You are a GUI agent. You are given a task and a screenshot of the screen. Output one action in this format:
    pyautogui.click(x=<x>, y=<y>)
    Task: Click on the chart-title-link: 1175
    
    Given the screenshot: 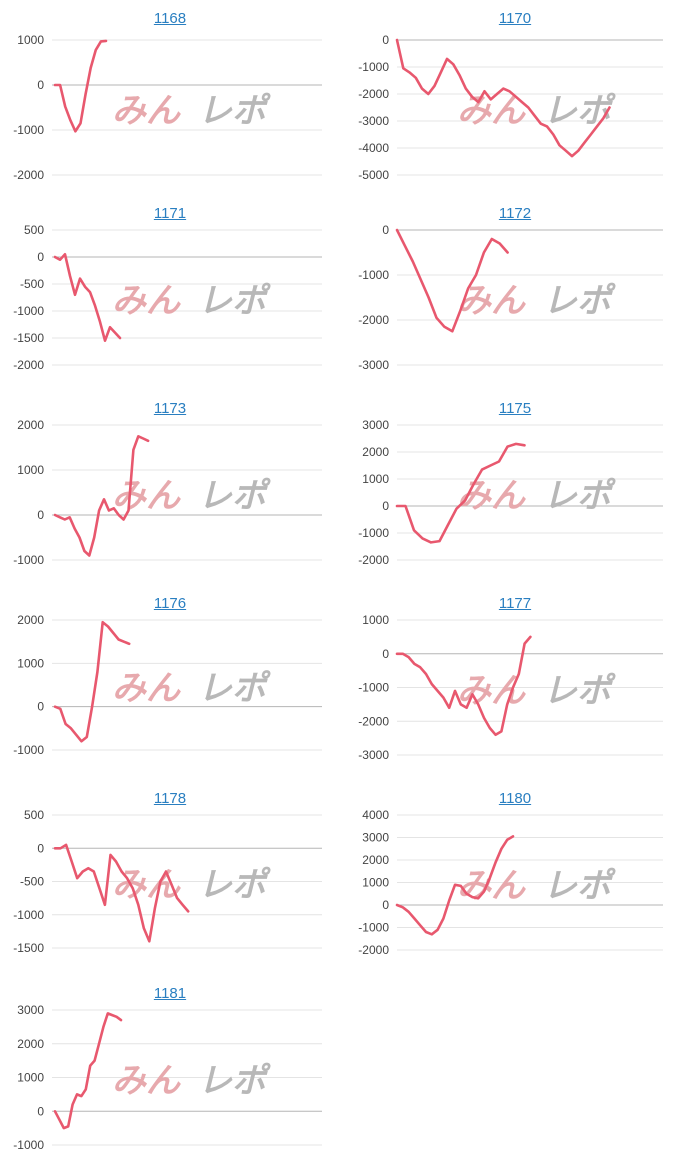 What is the action you would take?
    pyautogui.click(x=515, y=408)
    